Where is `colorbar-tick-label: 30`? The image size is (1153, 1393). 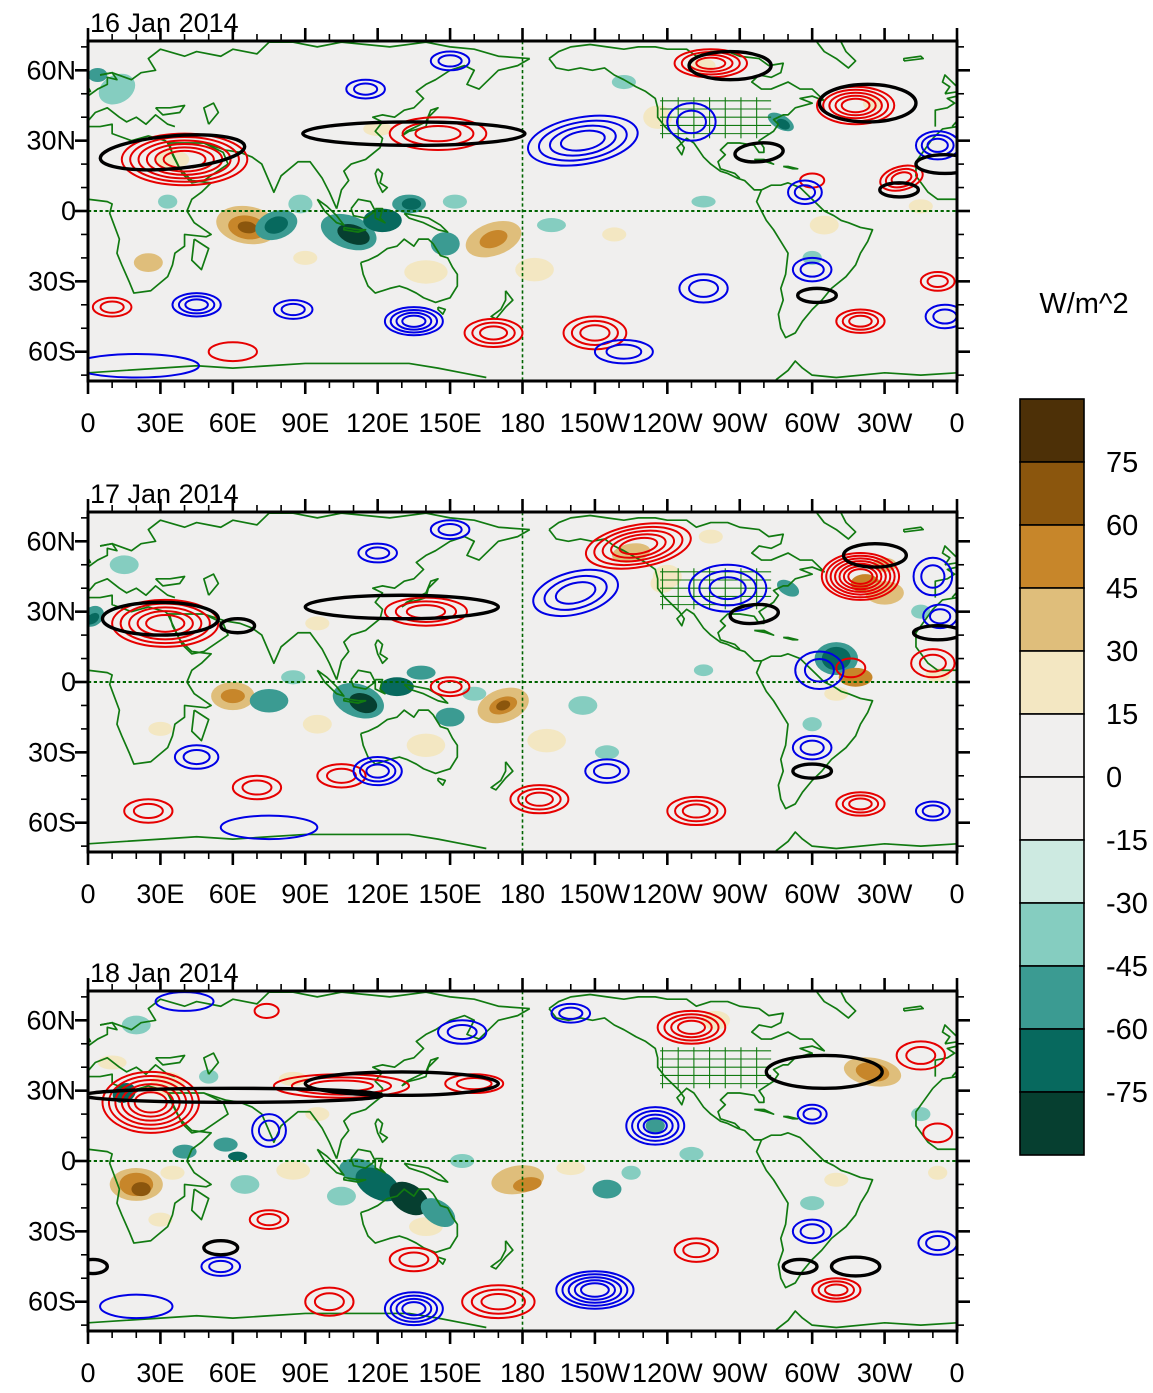 colorbar-tick-label: 30 is located at coordinates (1122, 652).